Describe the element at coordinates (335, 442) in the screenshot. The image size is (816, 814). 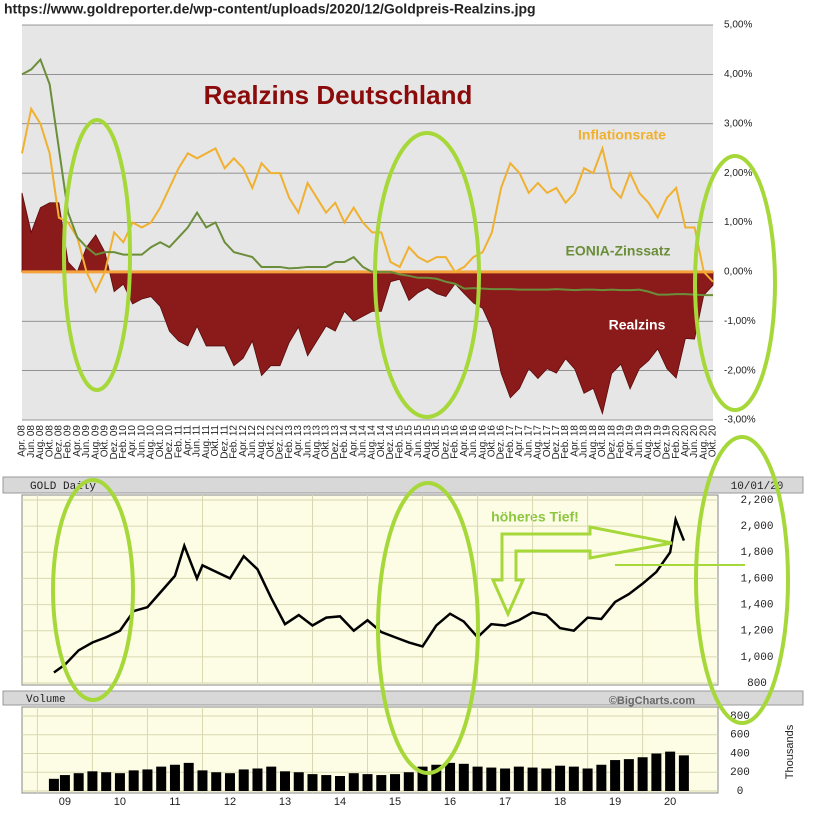
I see `x-tick-label: Dez. 13` at that location.